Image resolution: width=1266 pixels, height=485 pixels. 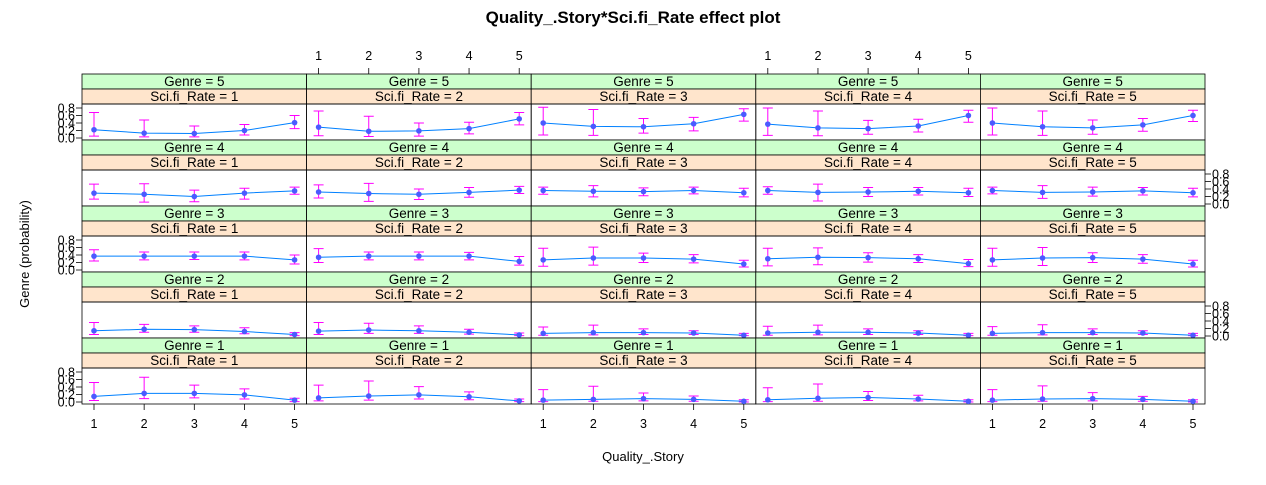 What do you see at coordinates (66, 139) in the screenshot?
I see `y-tick-label: 0.0` at bounding box center [66, 139].